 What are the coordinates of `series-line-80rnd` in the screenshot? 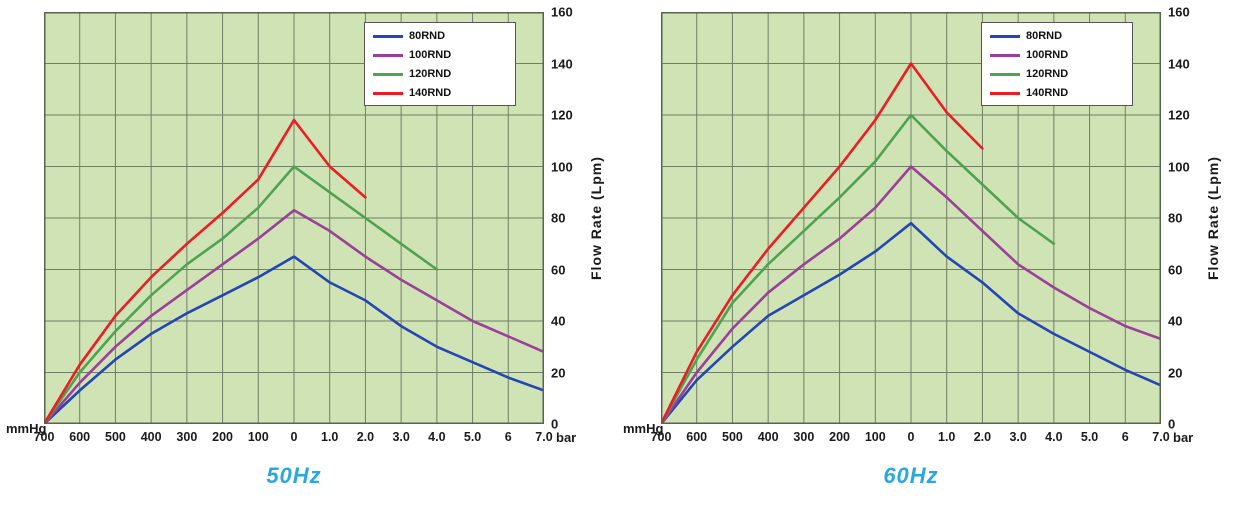 It's located at (294, 339).